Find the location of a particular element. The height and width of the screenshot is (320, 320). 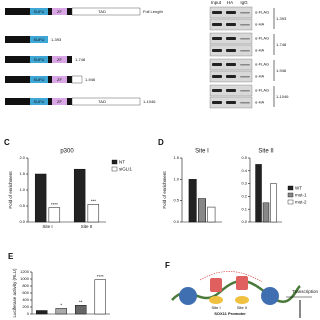

lane-label: Input is located at coordinates (216, 2).